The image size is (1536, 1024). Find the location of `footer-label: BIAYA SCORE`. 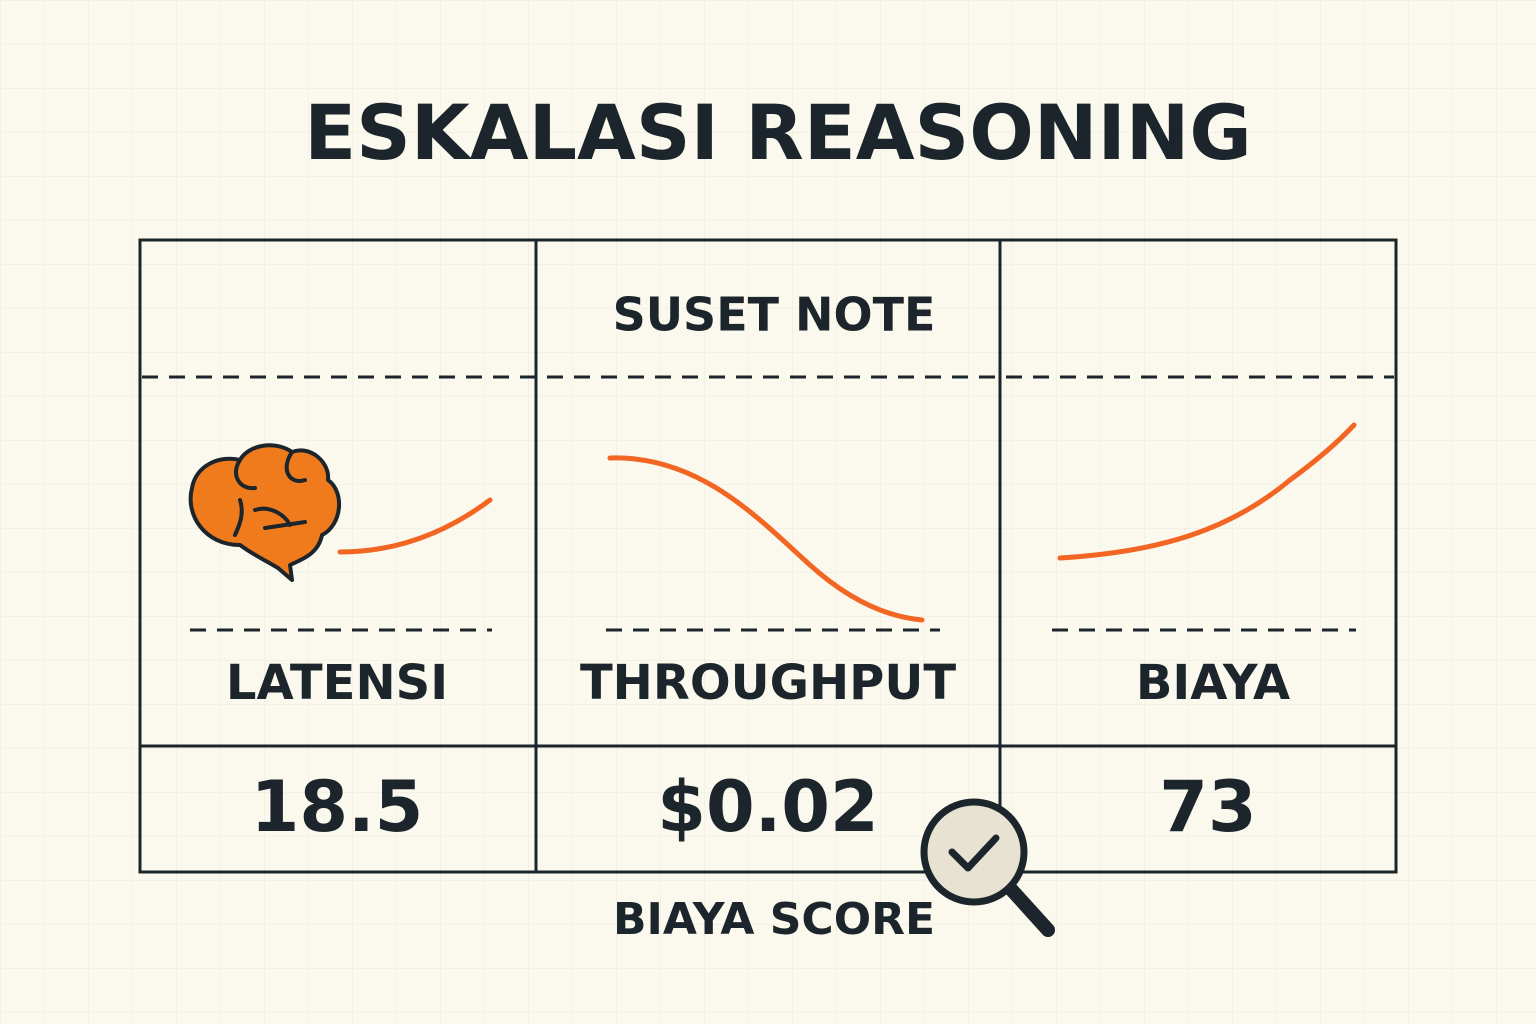

footer-label: BIAYA SCORE is located at coordinates (774, 919).